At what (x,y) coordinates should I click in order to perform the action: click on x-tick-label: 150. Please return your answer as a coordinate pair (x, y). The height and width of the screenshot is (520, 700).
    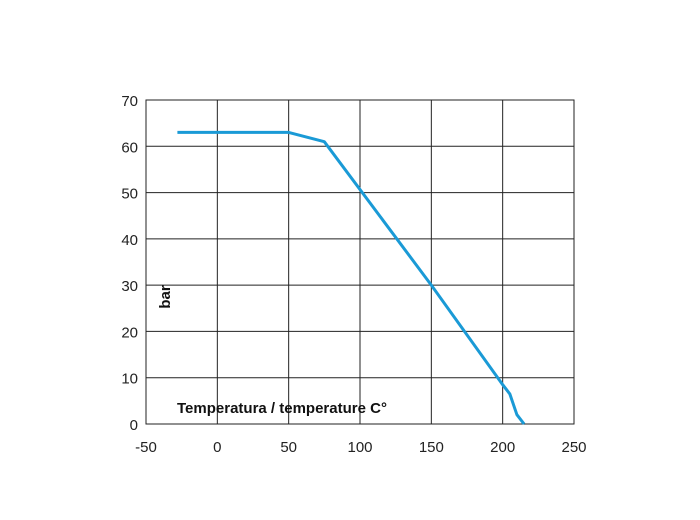
    Looking at the image, I should click on (431, 447).